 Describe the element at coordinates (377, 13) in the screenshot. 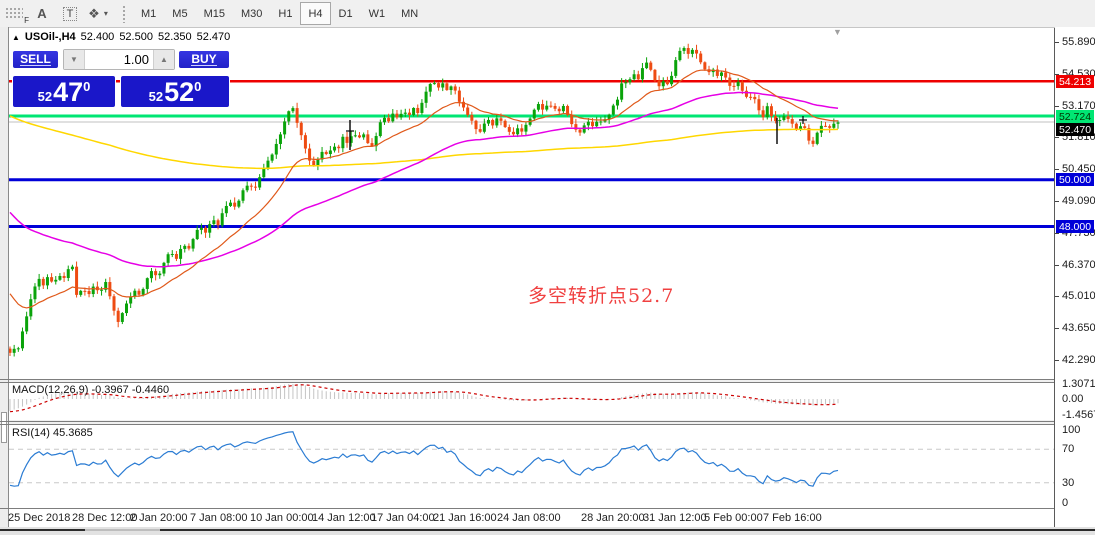

I see `timeframe-button-w1: W1` at that location.